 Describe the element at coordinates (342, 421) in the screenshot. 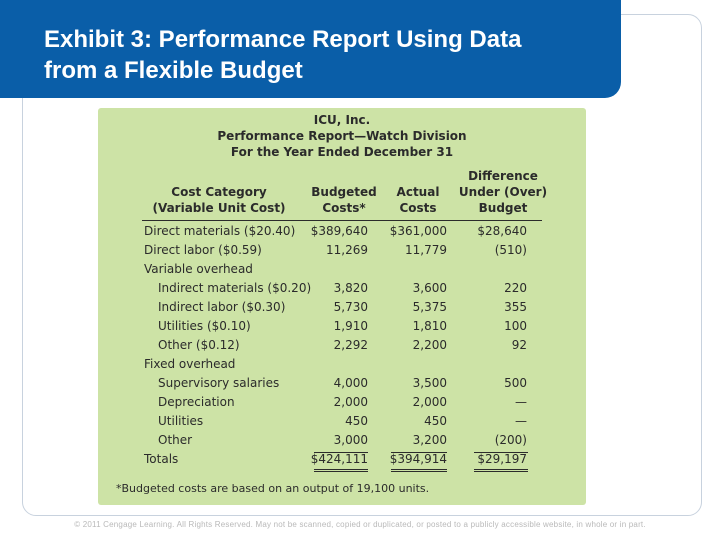

I see `table-row: Utilities 450 450 —` at that location.